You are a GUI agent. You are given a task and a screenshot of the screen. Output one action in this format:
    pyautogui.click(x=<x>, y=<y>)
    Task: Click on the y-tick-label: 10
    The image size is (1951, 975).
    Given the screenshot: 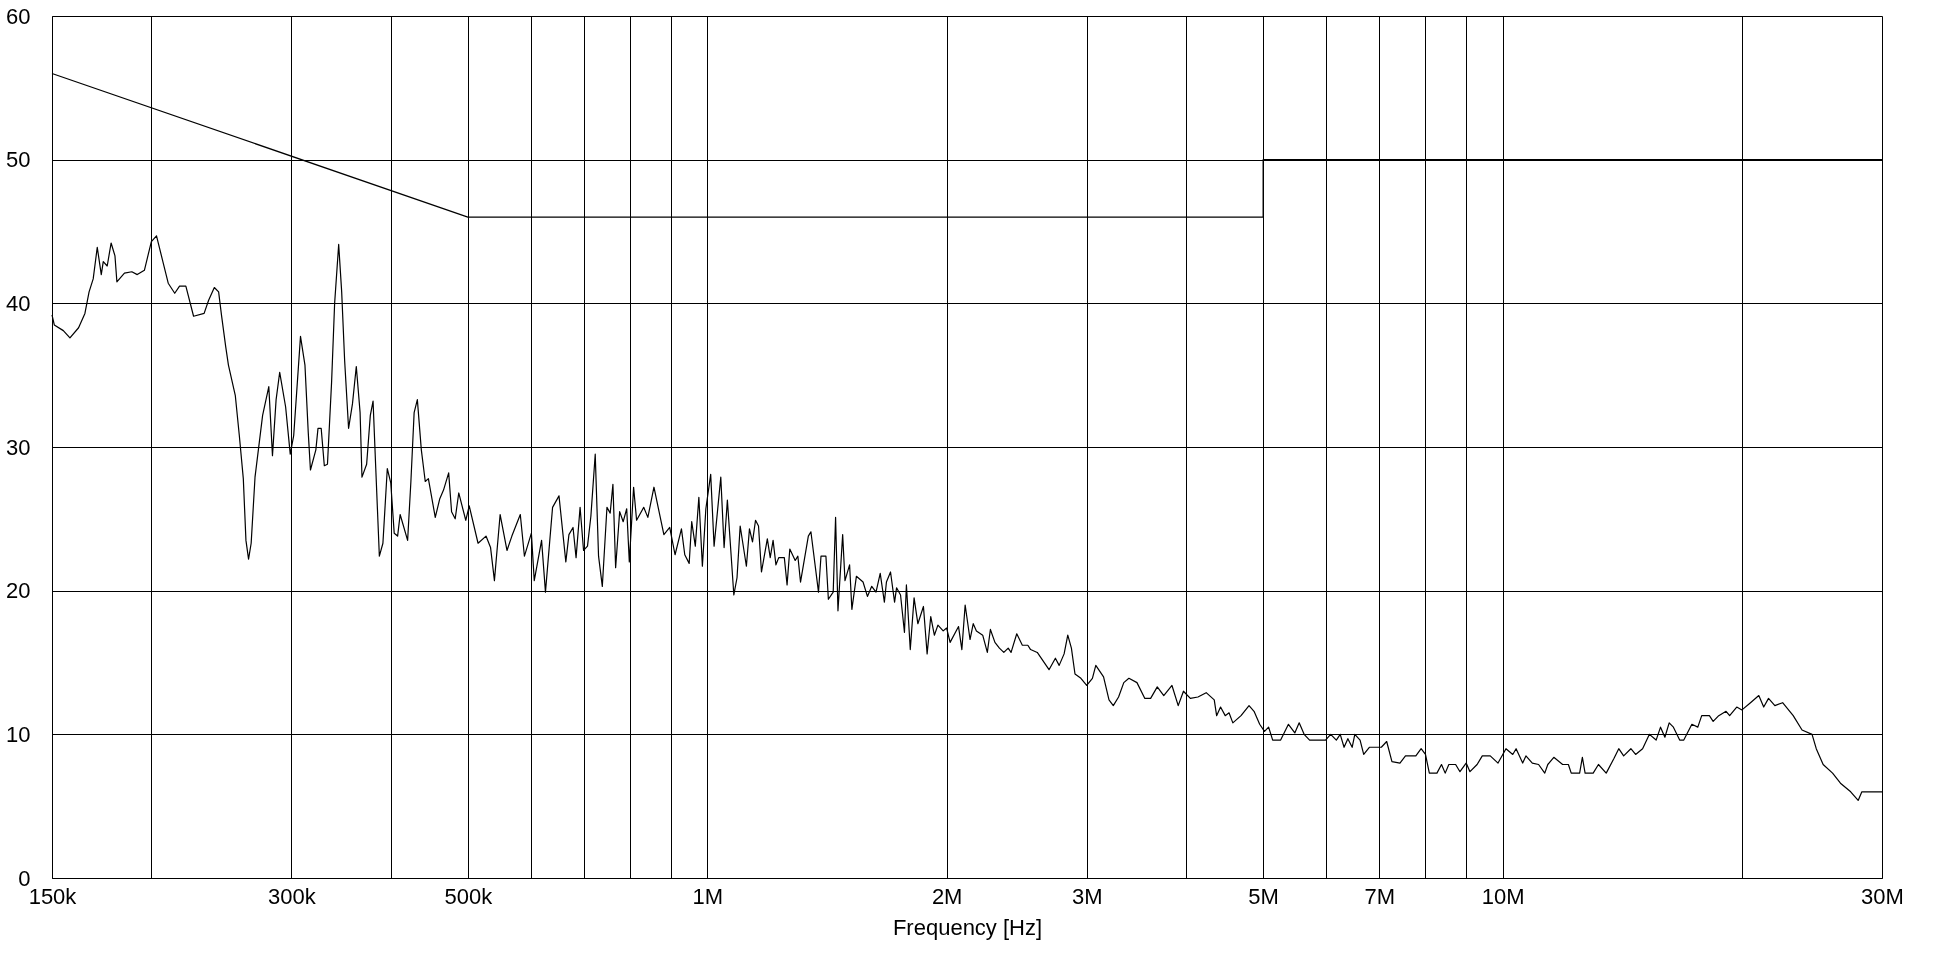 What is the action you would take?
    pyautogui.click(x=18, y=734)
    